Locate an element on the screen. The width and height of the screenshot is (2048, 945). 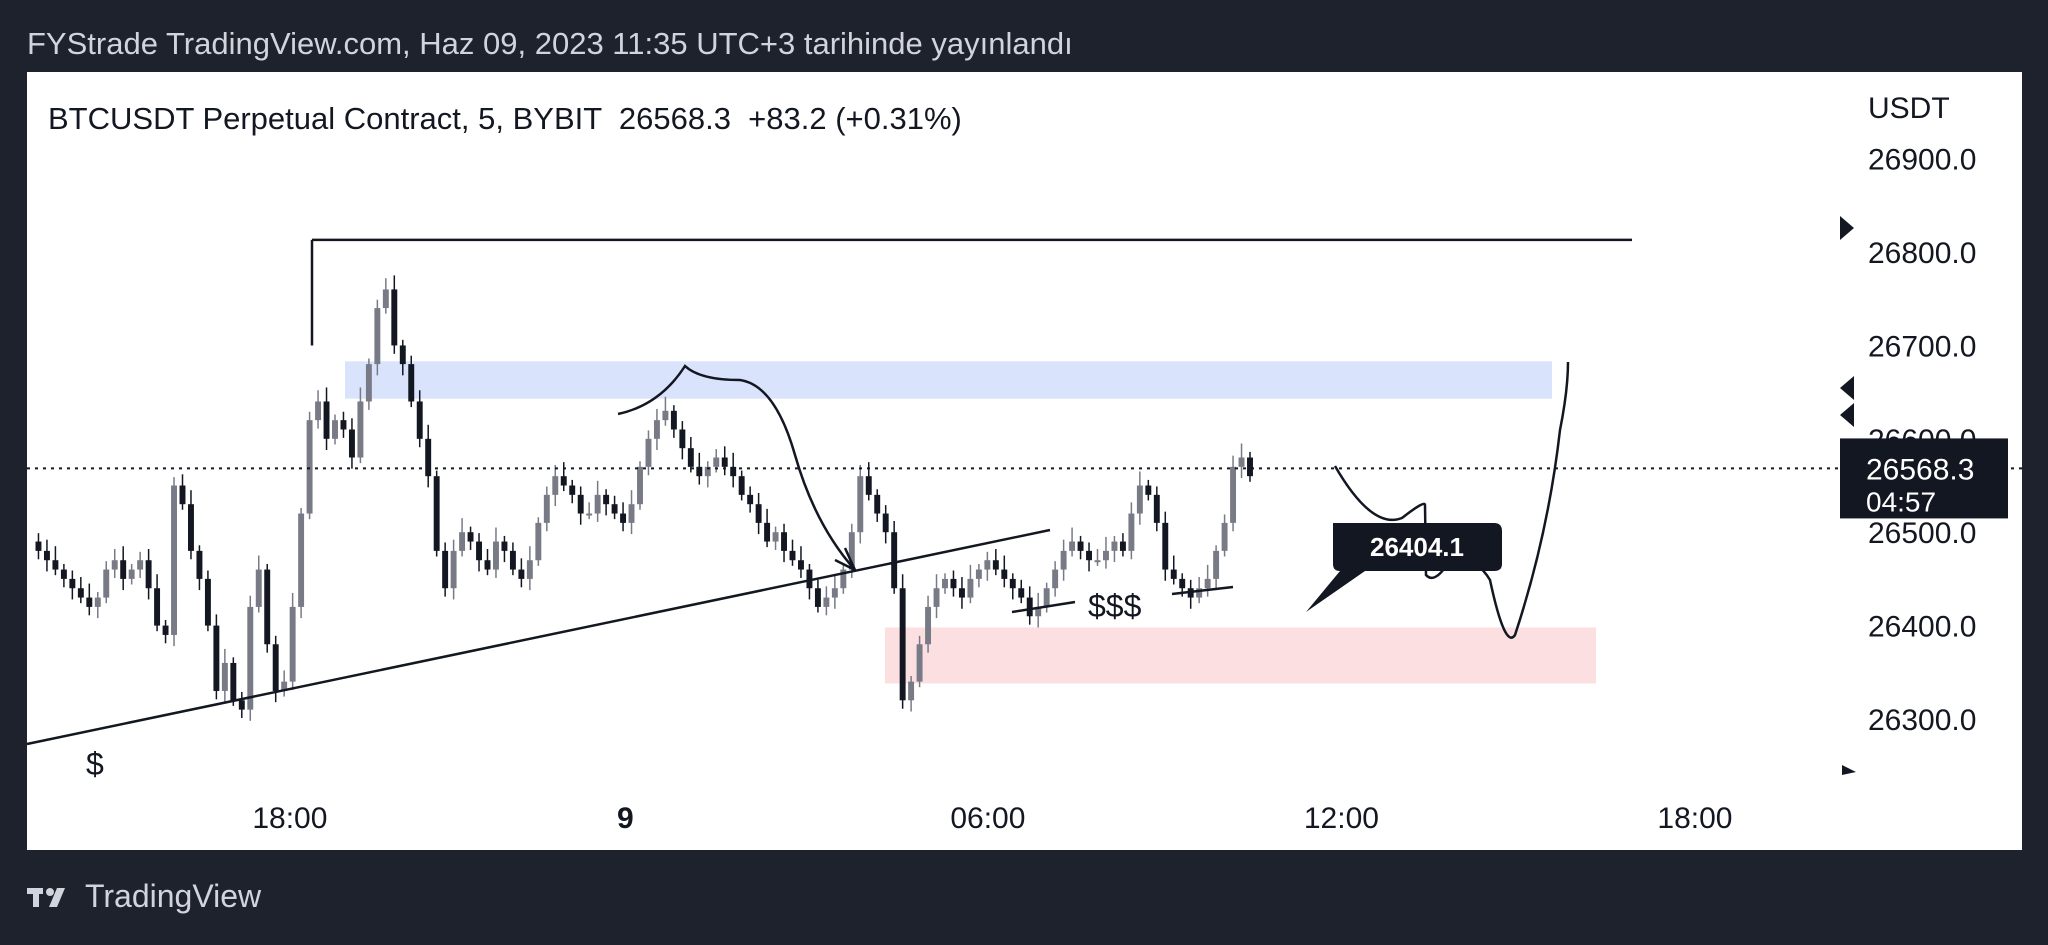
currency-label: USDT is located at coordinates (1909, 108).